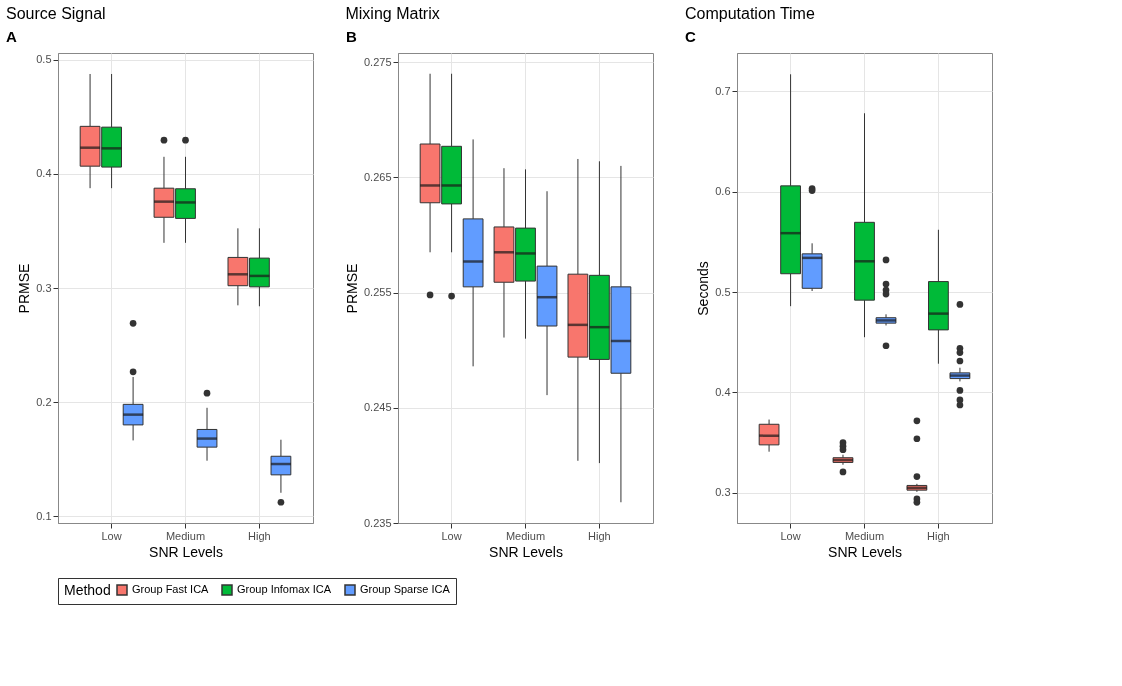 The width and height of the screenshot is (1122, 686). I want to click on chart-title: Mixing Matrix, so click(392, 13).